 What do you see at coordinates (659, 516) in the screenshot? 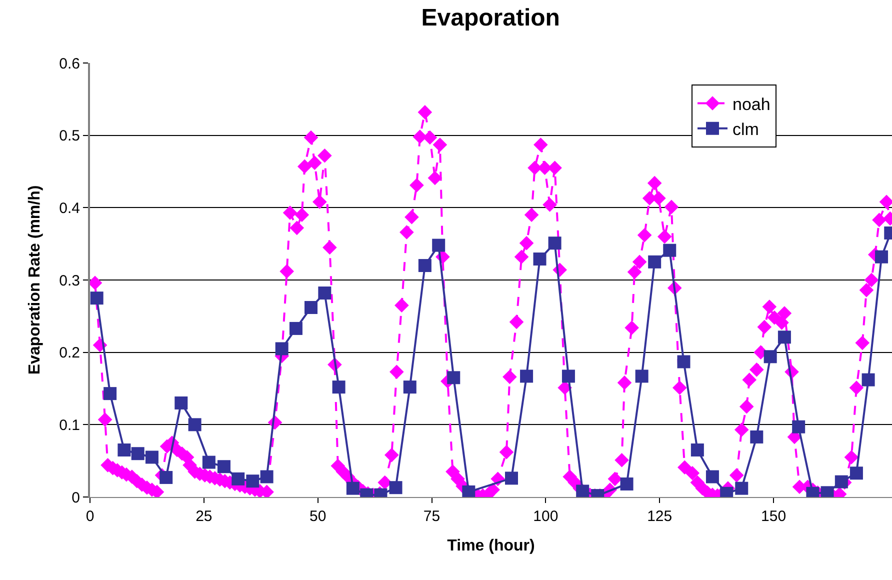
I see `x-tick-label: 125` at bounding box center [659, 516].